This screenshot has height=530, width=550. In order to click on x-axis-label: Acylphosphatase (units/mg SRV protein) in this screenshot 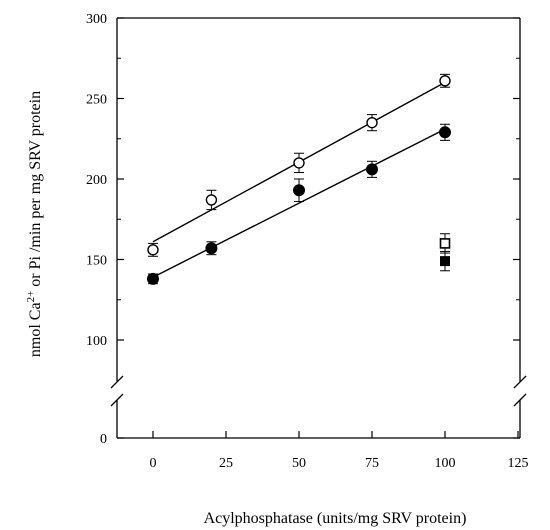, I will do `click(335, 518)`.